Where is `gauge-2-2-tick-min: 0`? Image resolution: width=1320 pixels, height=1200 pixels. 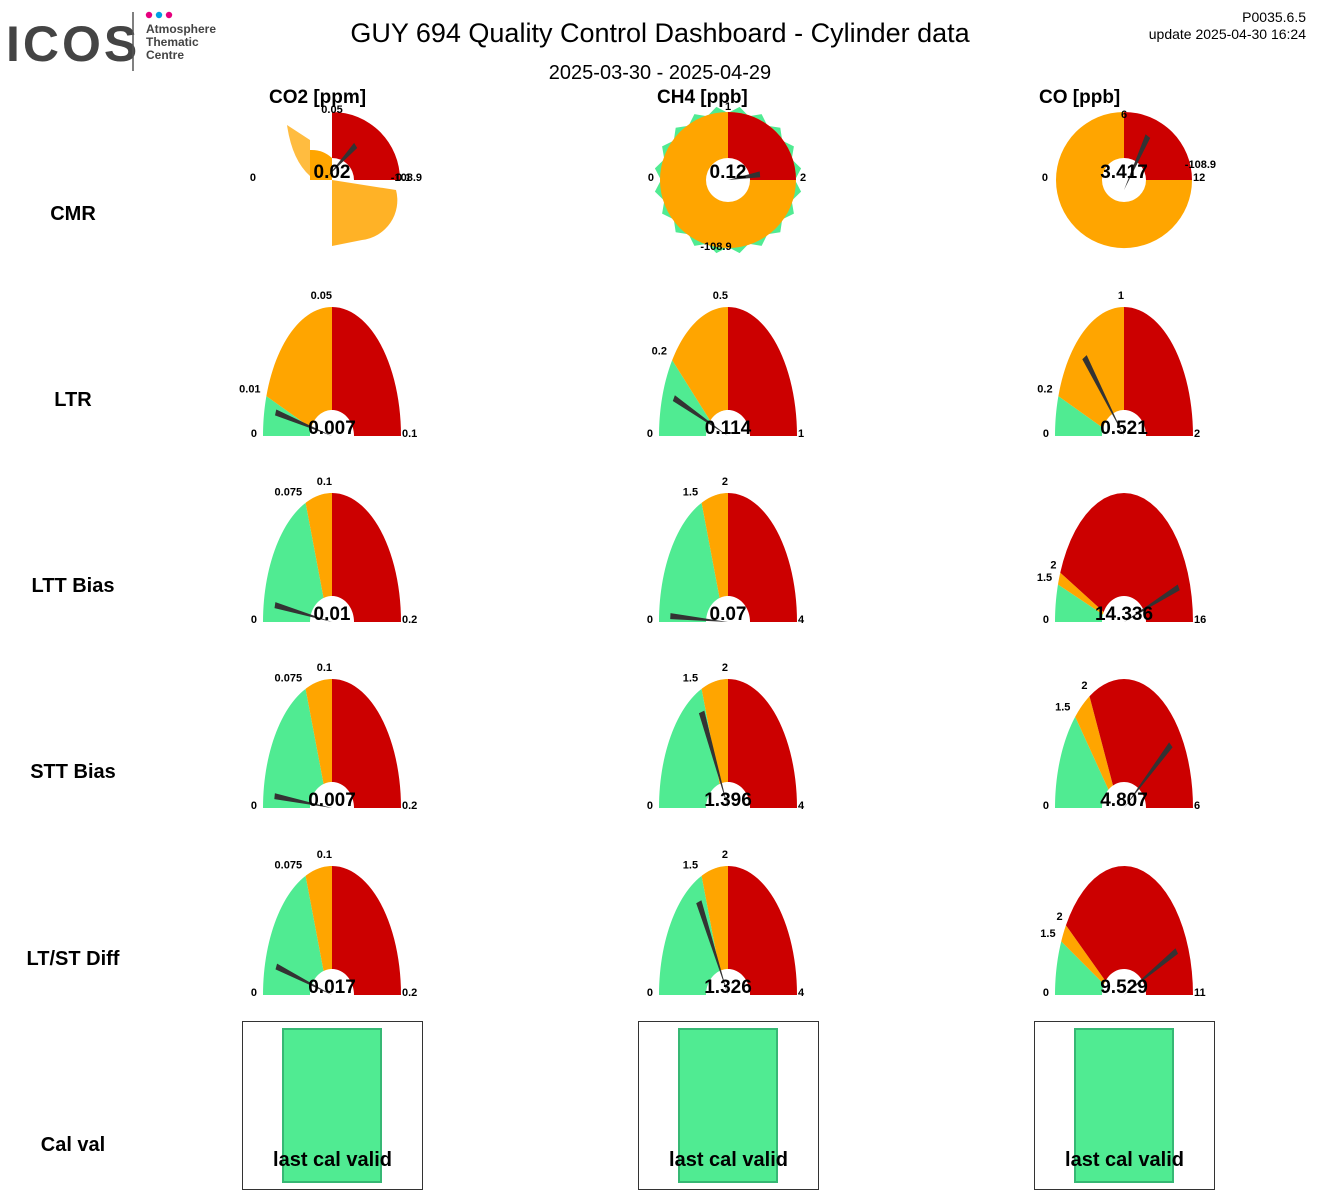
gauge-2-2-tick-min: 0 is located at coordinates (1046, 620).